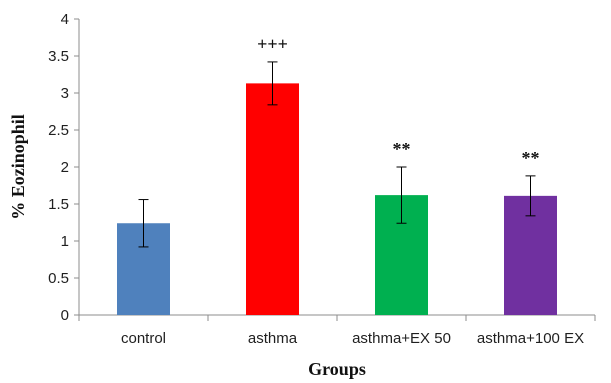  What do you see at coordinates (531, 158) in the screenshot?
I see `significance-label-3: **` at bounding box center [531, 158].